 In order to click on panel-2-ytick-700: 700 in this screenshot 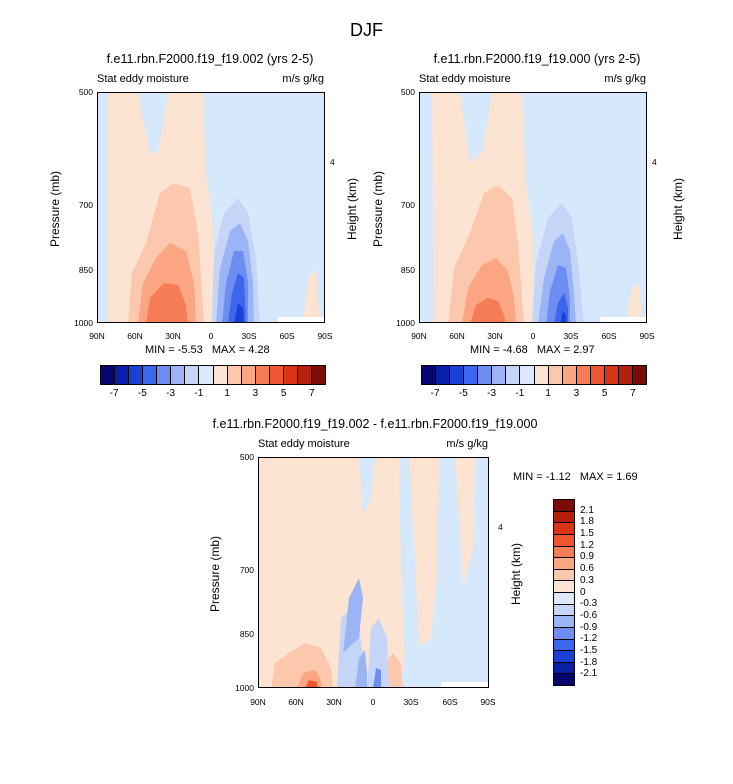, I will do `click(407, 205)`.